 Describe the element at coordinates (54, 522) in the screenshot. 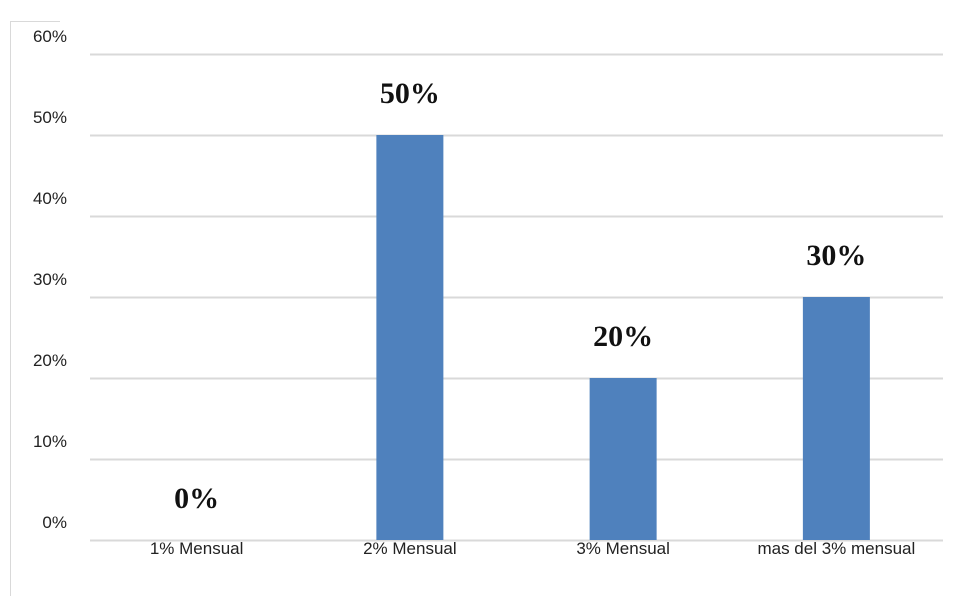

I see `y-tick-label: 0%` at that location.